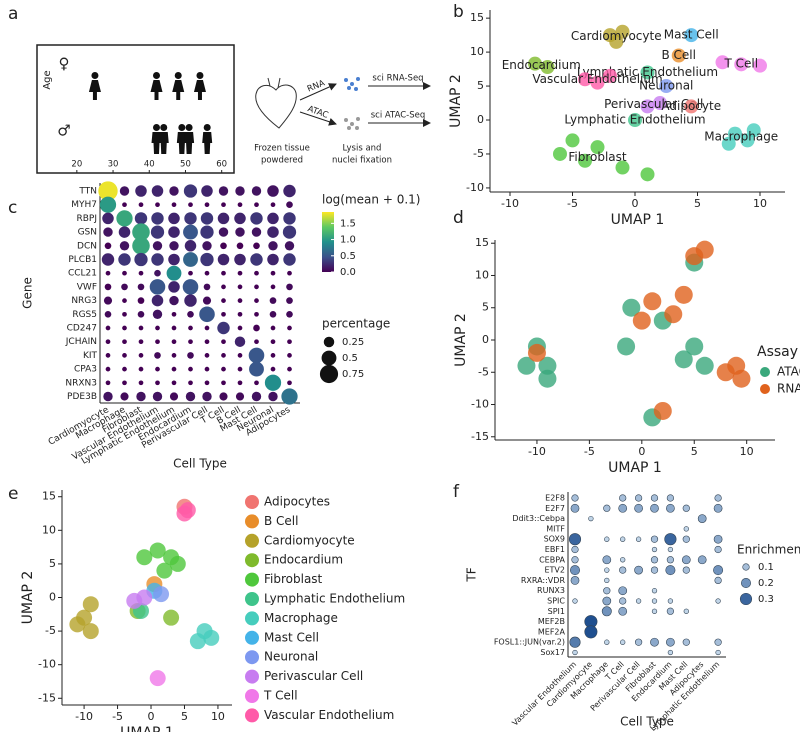 Image resolution: width=800 pixels, height=732 pixels. What do you see at coordinates (477, 17) in the screenshot?
I see `y-tick-label: 15` at bounding box center [477, 17].